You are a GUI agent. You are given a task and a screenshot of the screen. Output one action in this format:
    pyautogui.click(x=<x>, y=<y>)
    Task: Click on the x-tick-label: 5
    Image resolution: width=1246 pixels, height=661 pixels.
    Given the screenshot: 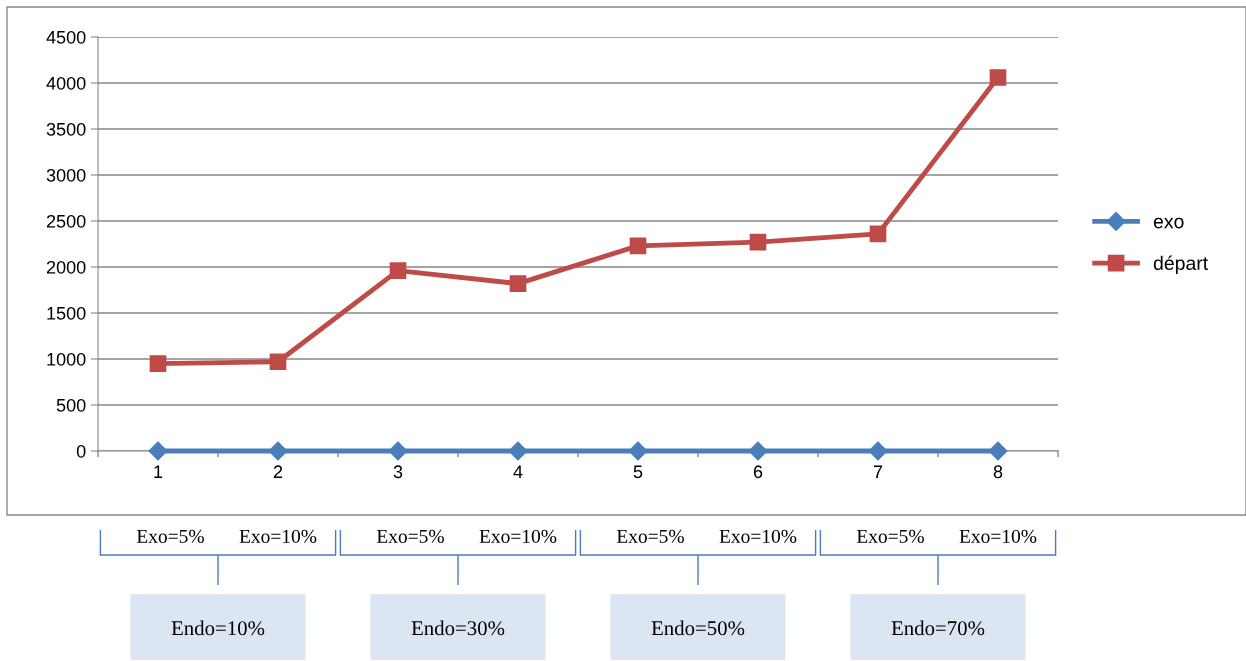 What is the action you would take?
    pyautogui.click(x=638, y=472)
    